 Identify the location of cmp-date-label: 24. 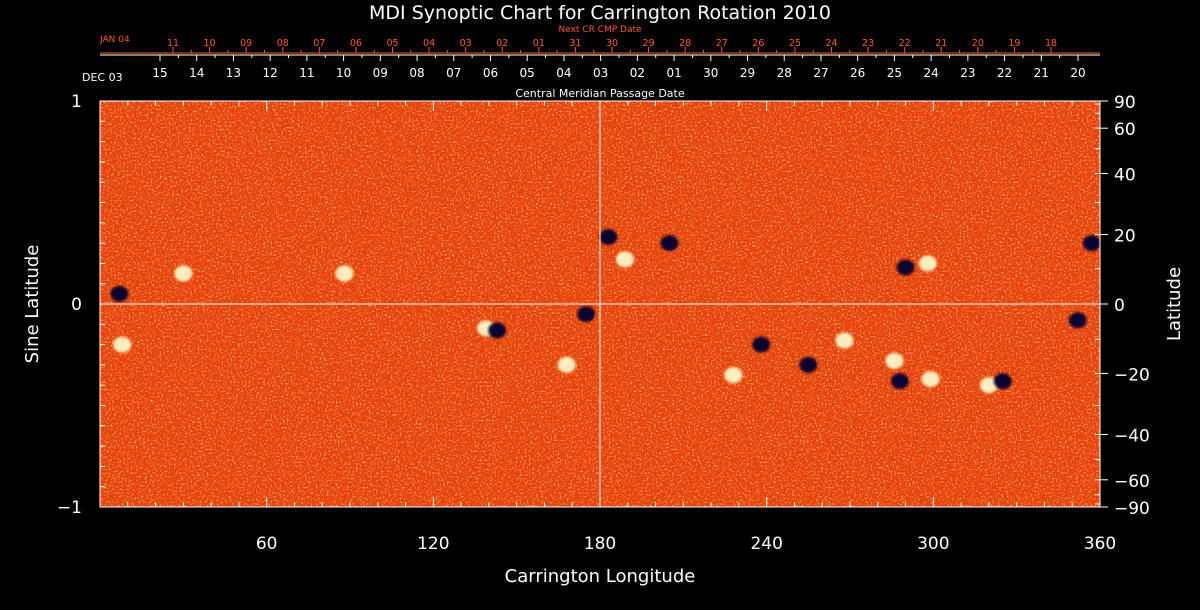
(930, 73).